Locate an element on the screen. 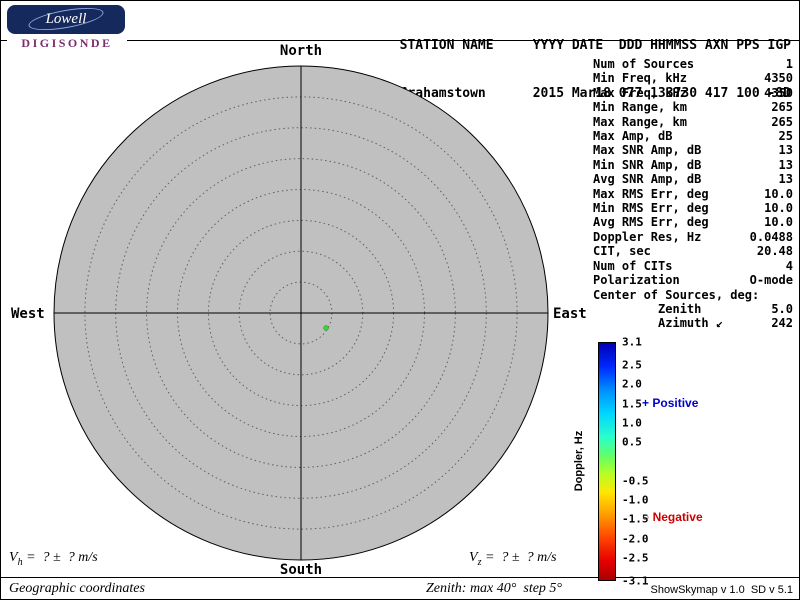 Image resolution: width=800 pixels, height=600 pixels. parameter-row: Num of Sources 1 is located at coordinates (693, 64).